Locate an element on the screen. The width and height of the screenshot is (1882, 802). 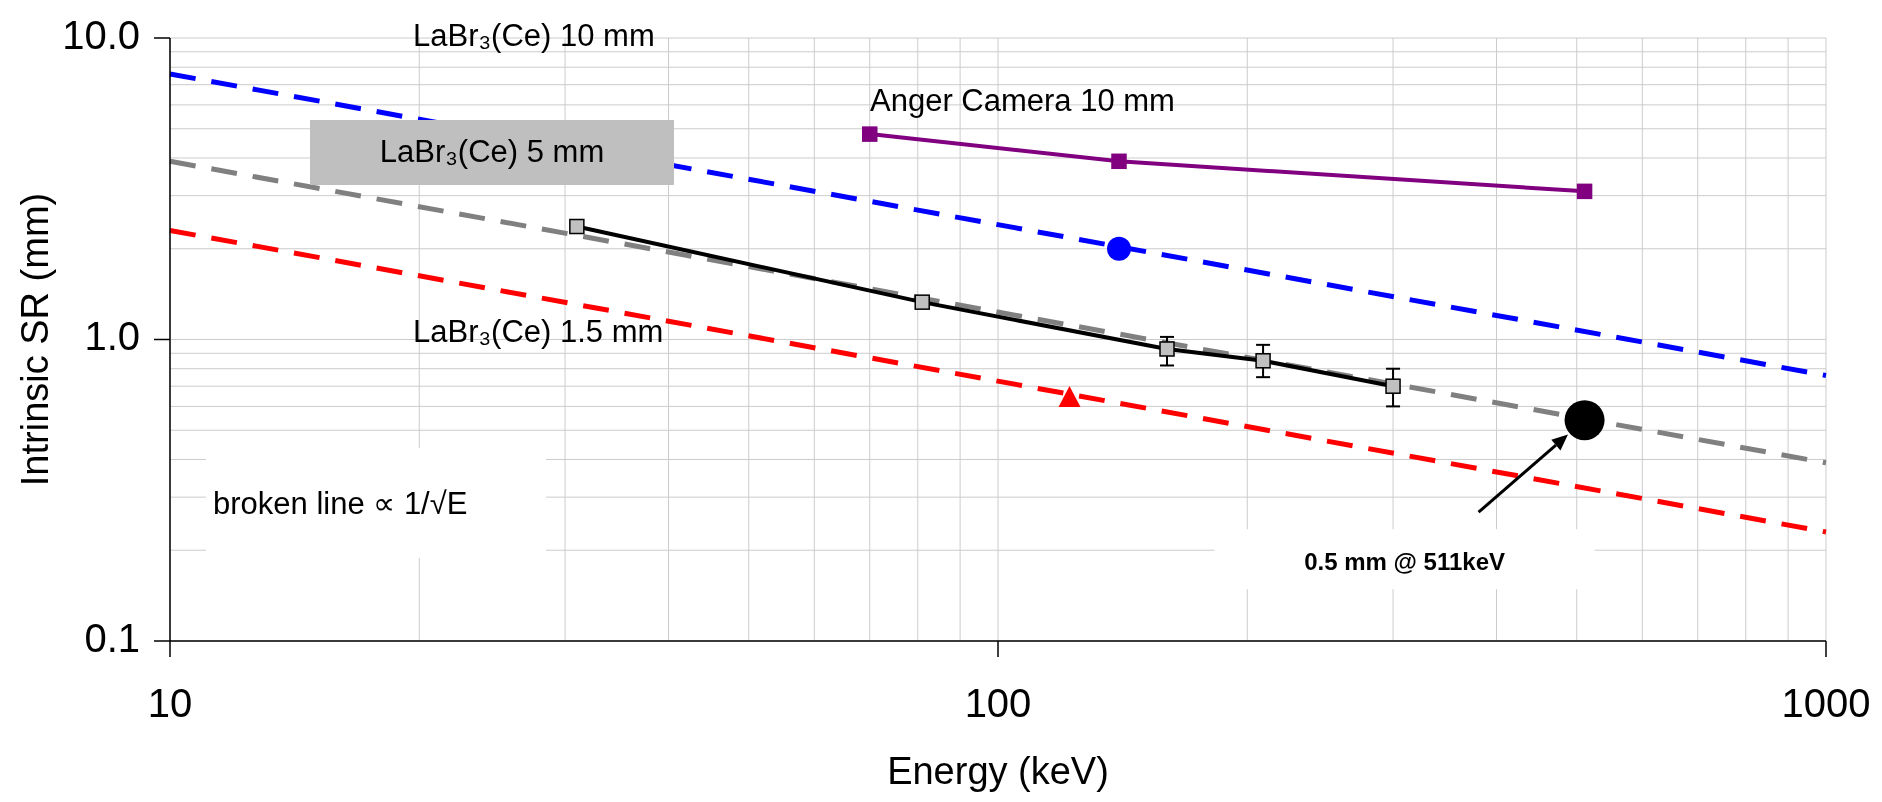
y-tick-label: 0.1 is located at coordinates (112, 637).